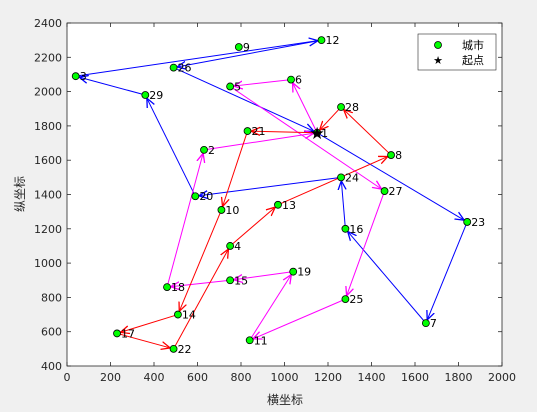  I want to click on city-label: 20, so click(206, 196).